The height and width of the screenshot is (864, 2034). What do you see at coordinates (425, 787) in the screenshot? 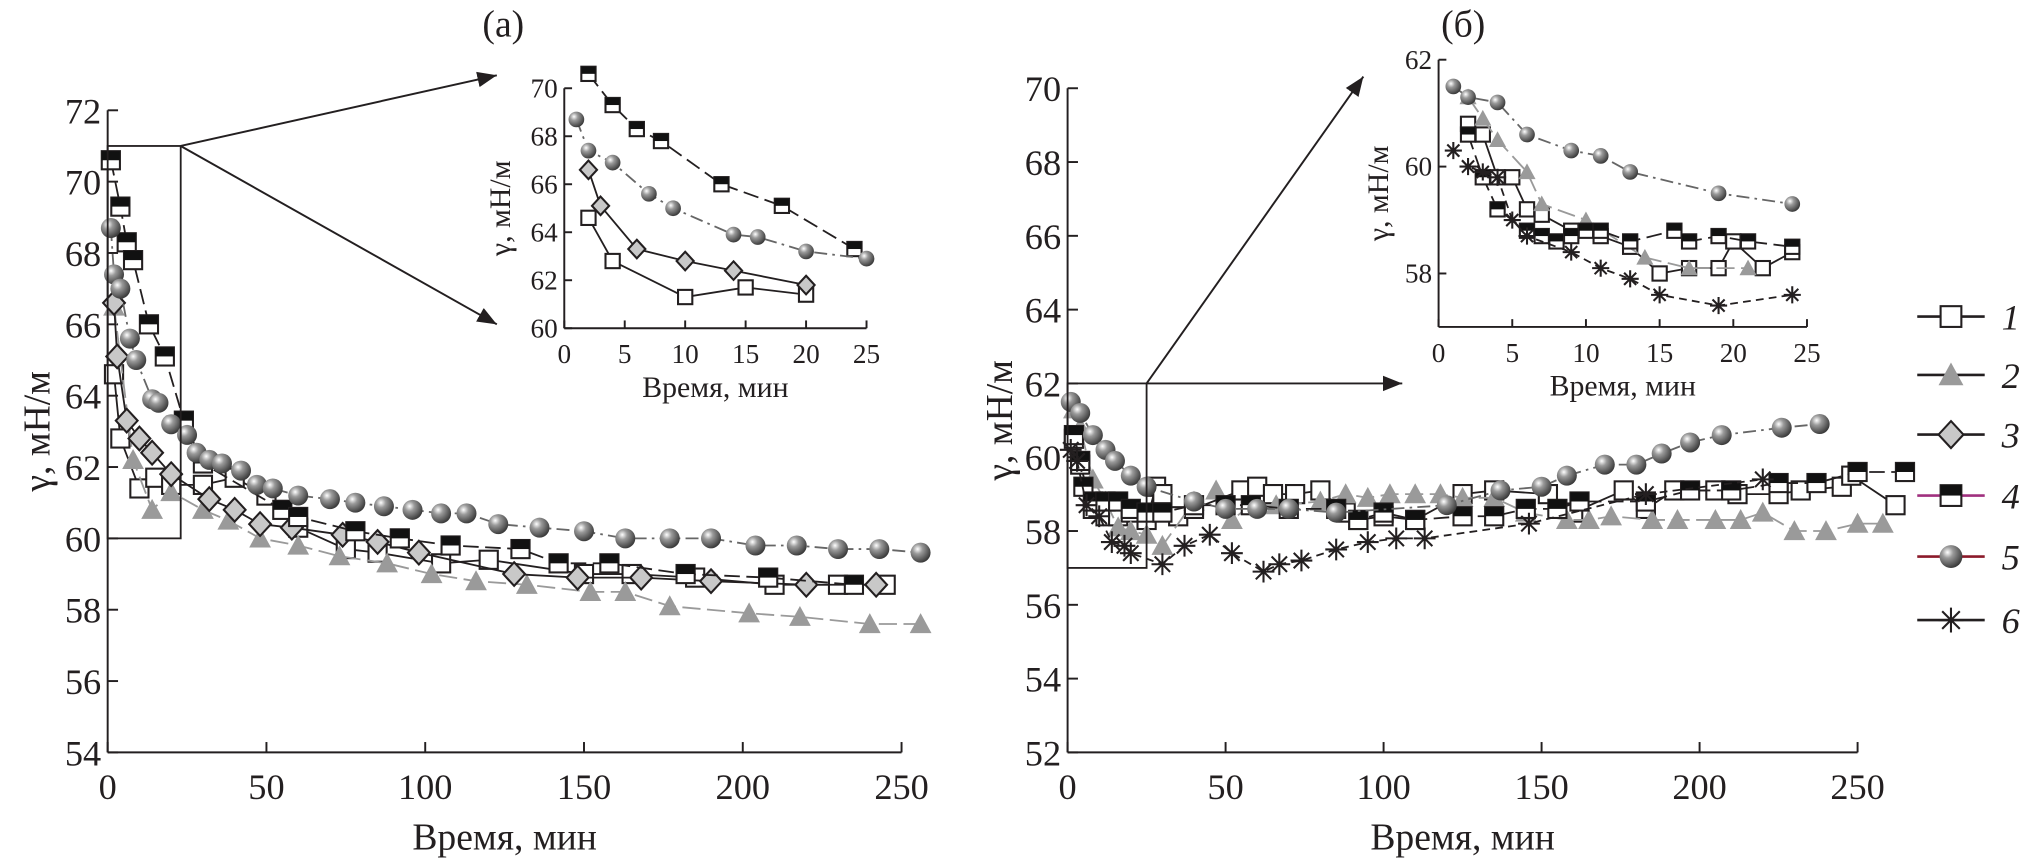
I see `x-tick-label: 100` at bounding box center [425, 787].